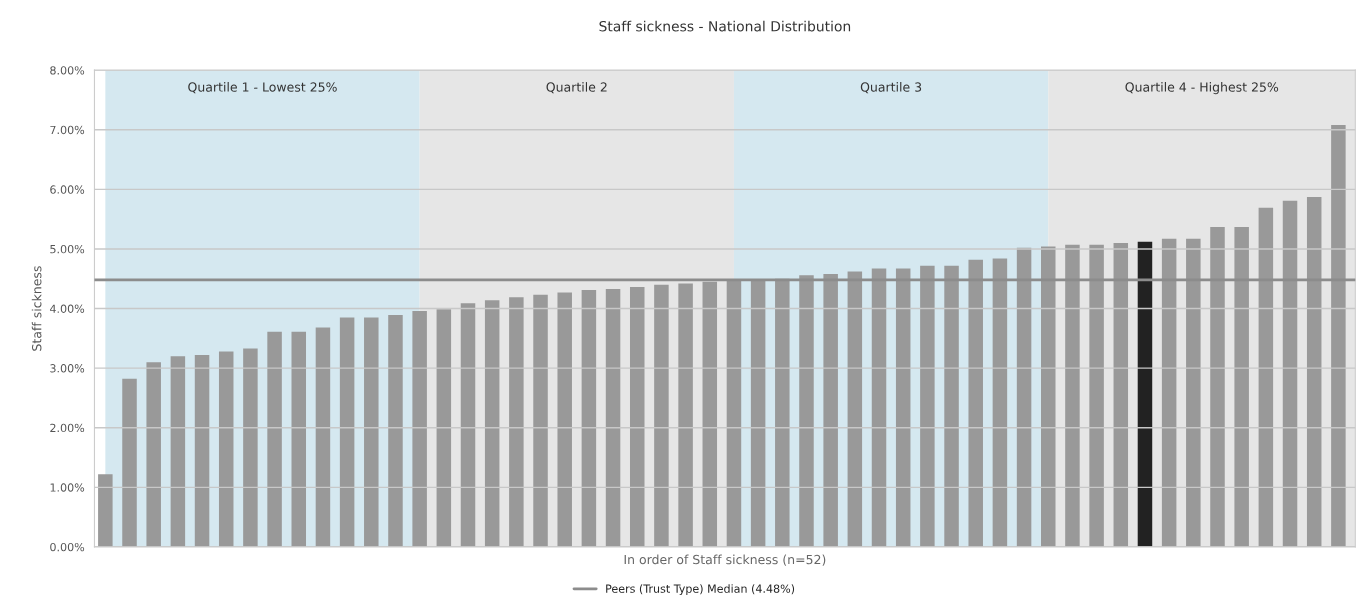 The height and width of the screenshot is (605, 1369). I want to click on annotation: Quartile 3, so click(891, 88).